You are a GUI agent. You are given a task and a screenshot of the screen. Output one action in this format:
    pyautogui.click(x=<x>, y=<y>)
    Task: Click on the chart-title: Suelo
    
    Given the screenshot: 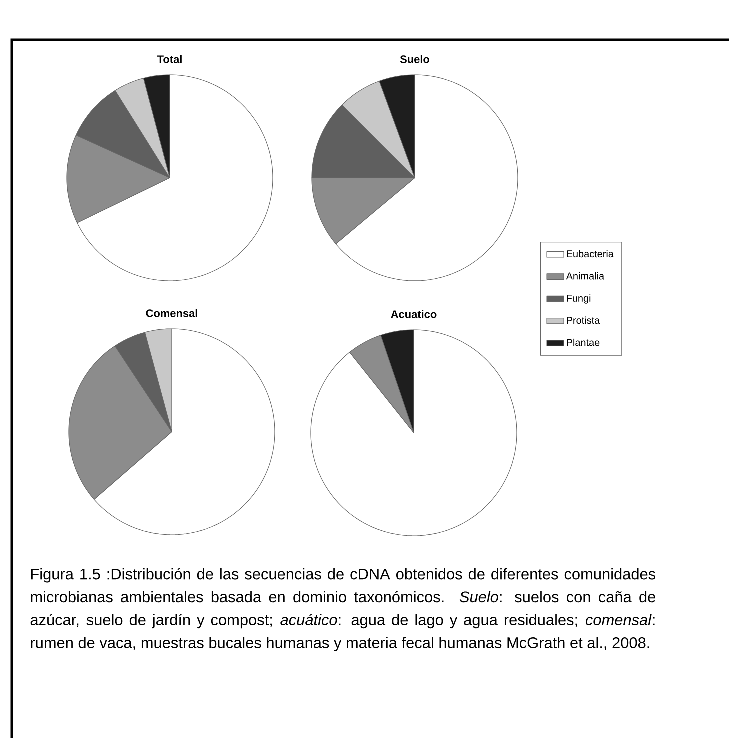 What is the action you would take?
    pyautogui.click(x=415, y=59)
    